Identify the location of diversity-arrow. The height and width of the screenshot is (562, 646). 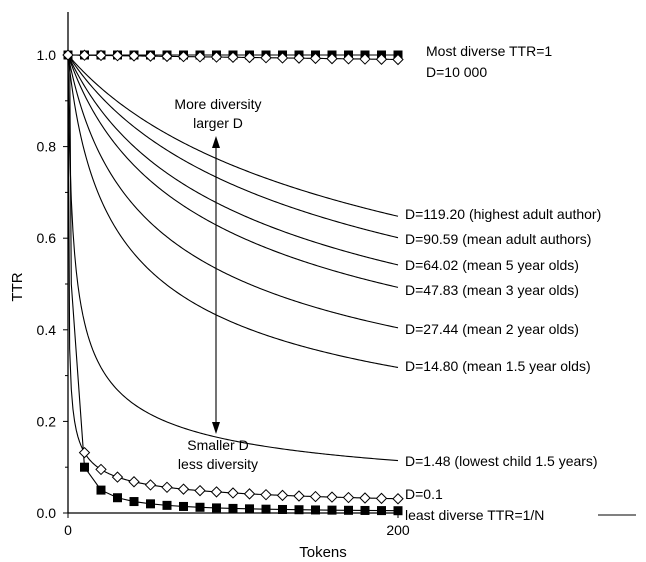
(216, 285).